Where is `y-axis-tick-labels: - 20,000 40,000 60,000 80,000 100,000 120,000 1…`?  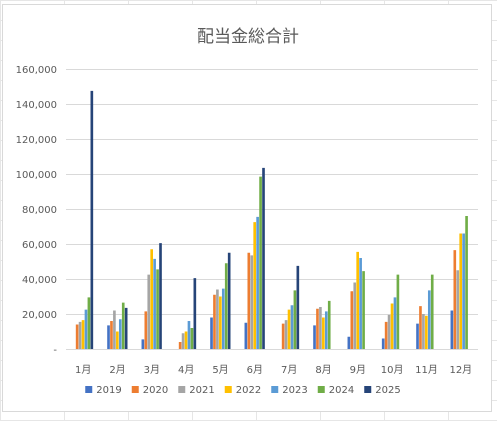 y-axis-tick-labels: - 20,000 40,000 60,000 80,000 100,000 120,000 1… is located at coordinates (37, 210).